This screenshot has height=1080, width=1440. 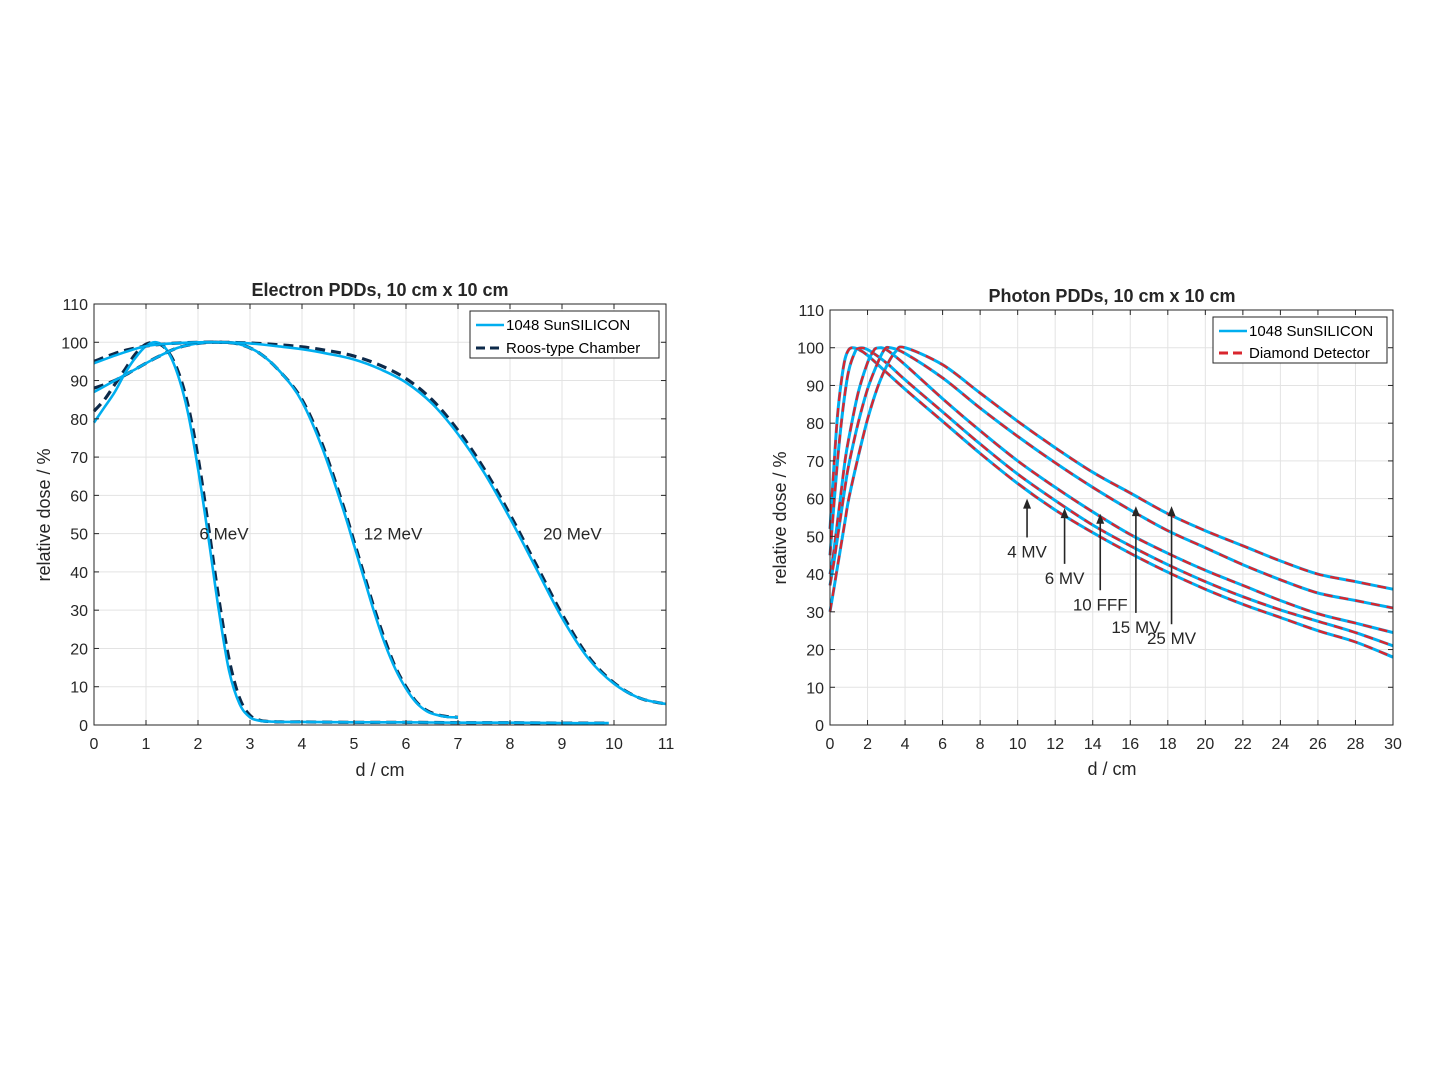 What do you see at coordinates (224, 534) in the screenshot?
I see `annotation-label: 6 MeV` at bounding box center [224, 534].